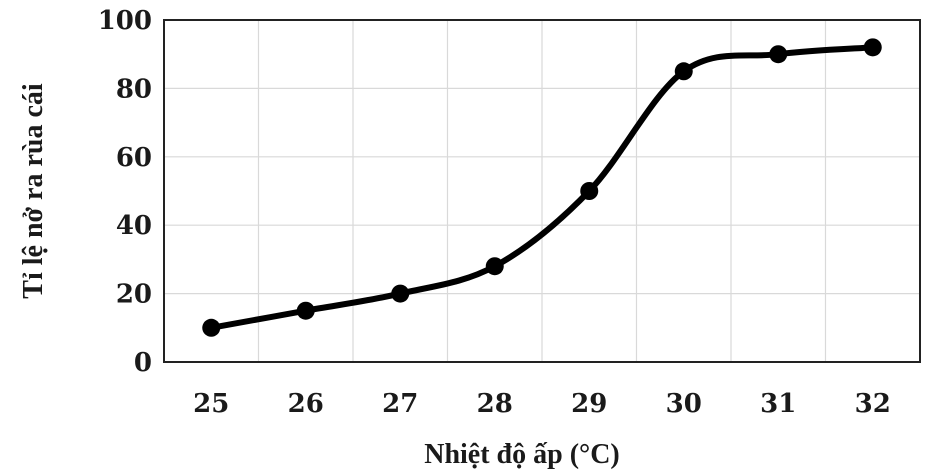 The height and width of the screenshot is (474, 935). I want to click on x-tick-label: 27, so click(400, 404).